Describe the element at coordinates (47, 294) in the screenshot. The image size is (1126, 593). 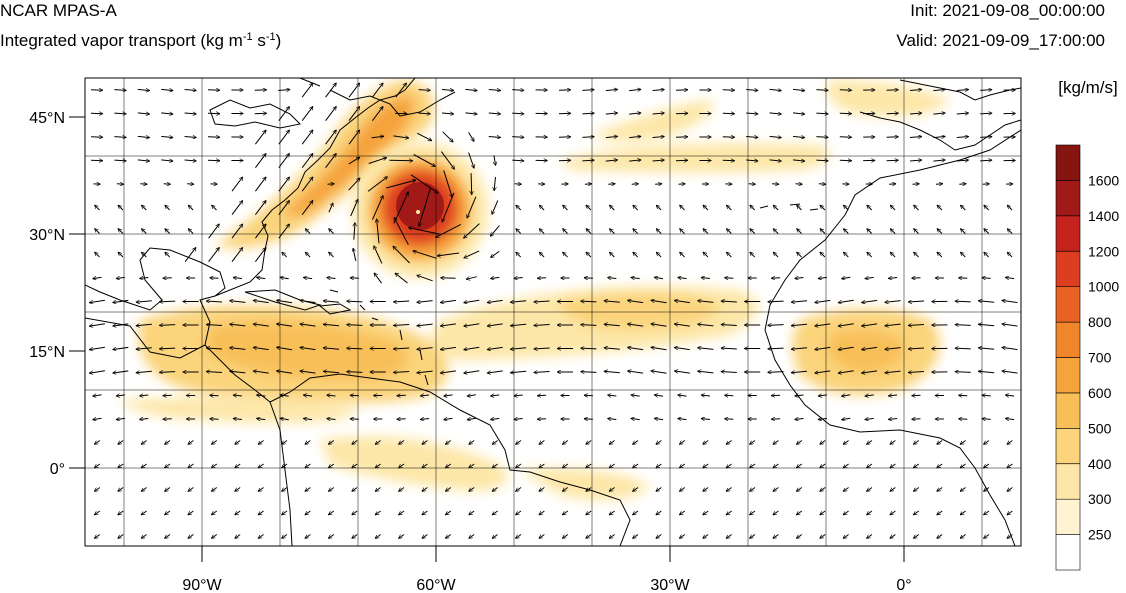
I see `latitude-labels: 45°N 30°N 15°N 0°` at that location.